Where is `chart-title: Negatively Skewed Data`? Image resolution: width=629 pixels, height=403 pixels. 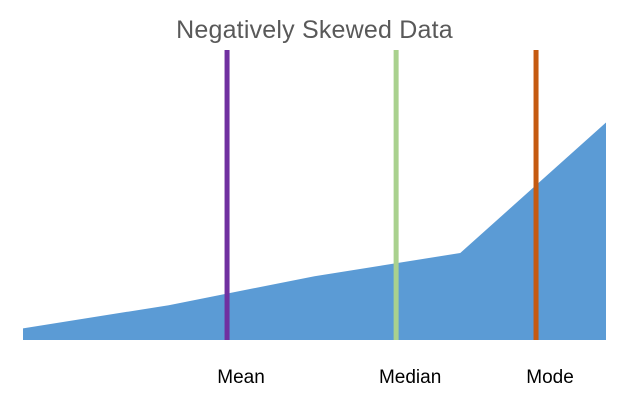 chart-title: Negatively Skewed Data is located at coordinates (314, 30).